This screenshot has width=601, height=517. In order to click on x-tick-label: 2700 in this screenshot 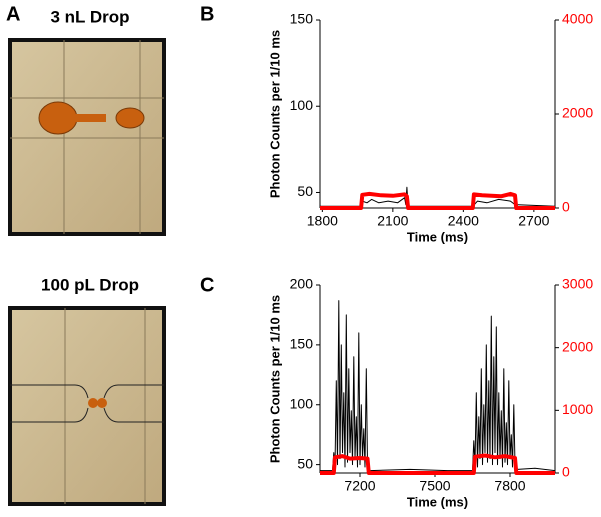, I will do `click(533, 221)`.